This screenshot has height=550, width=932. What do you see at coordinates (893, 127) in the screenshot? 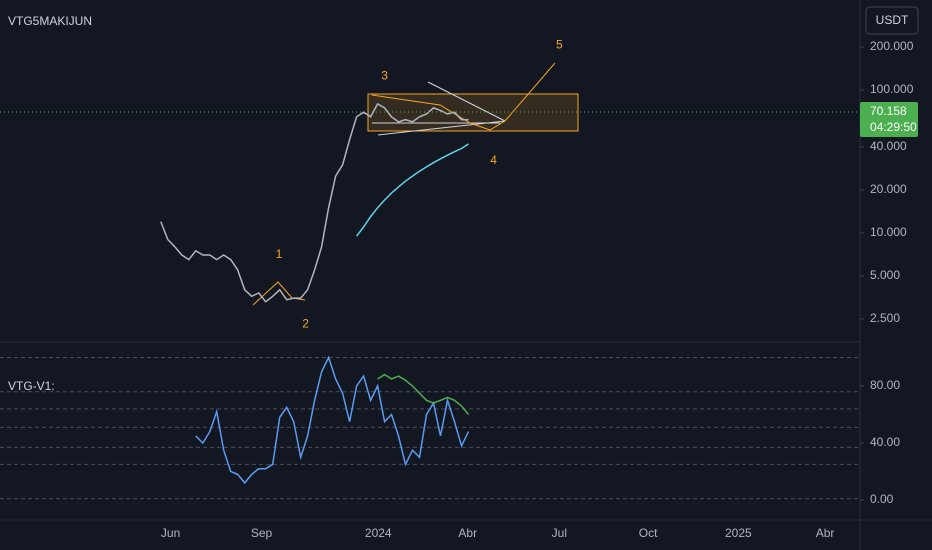
I see `countdown: 04:29:50` at bounding box center [893, 127].